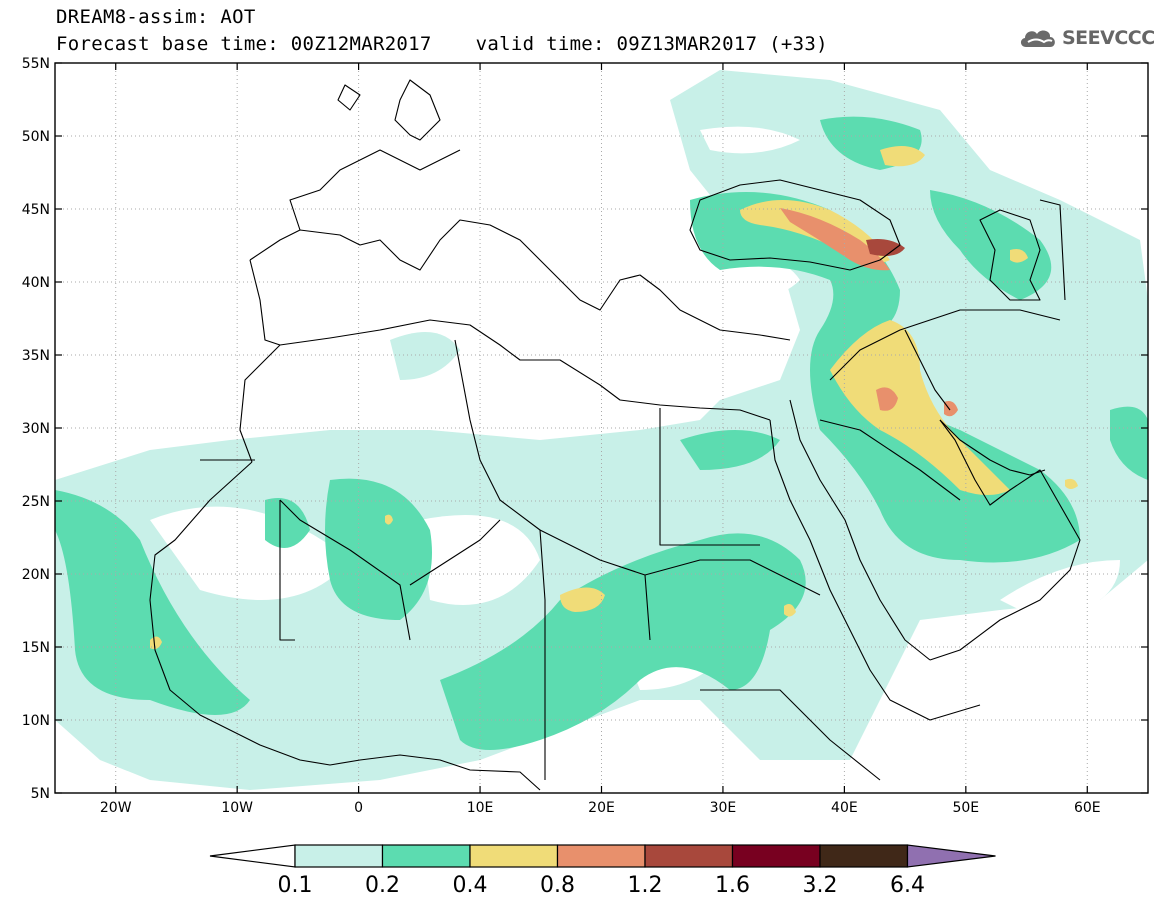 The image size is (1165, 905). What do you see at coordinates (951, 856) in the screenshot?
I see `colorbar-over-arrow` at bounding box center [951, 856].